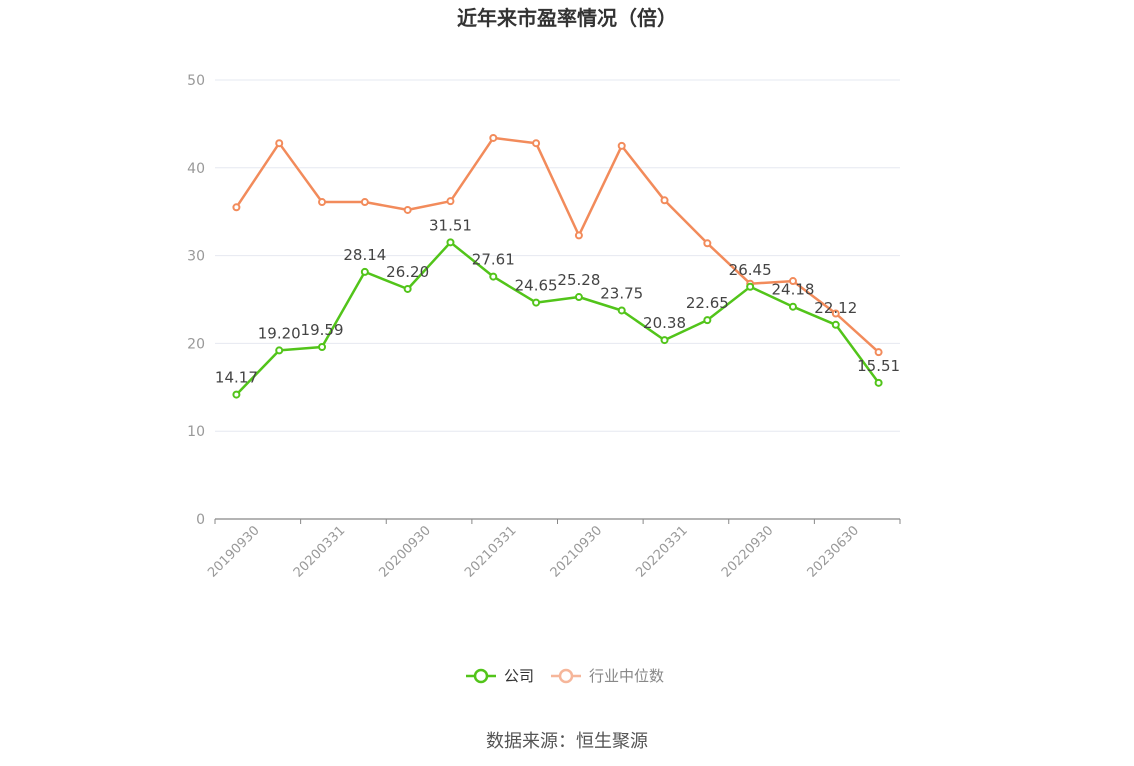  Describe the element at coordinates (519, 676) in the screenshot. I see `legend-label: 公司` at that location.